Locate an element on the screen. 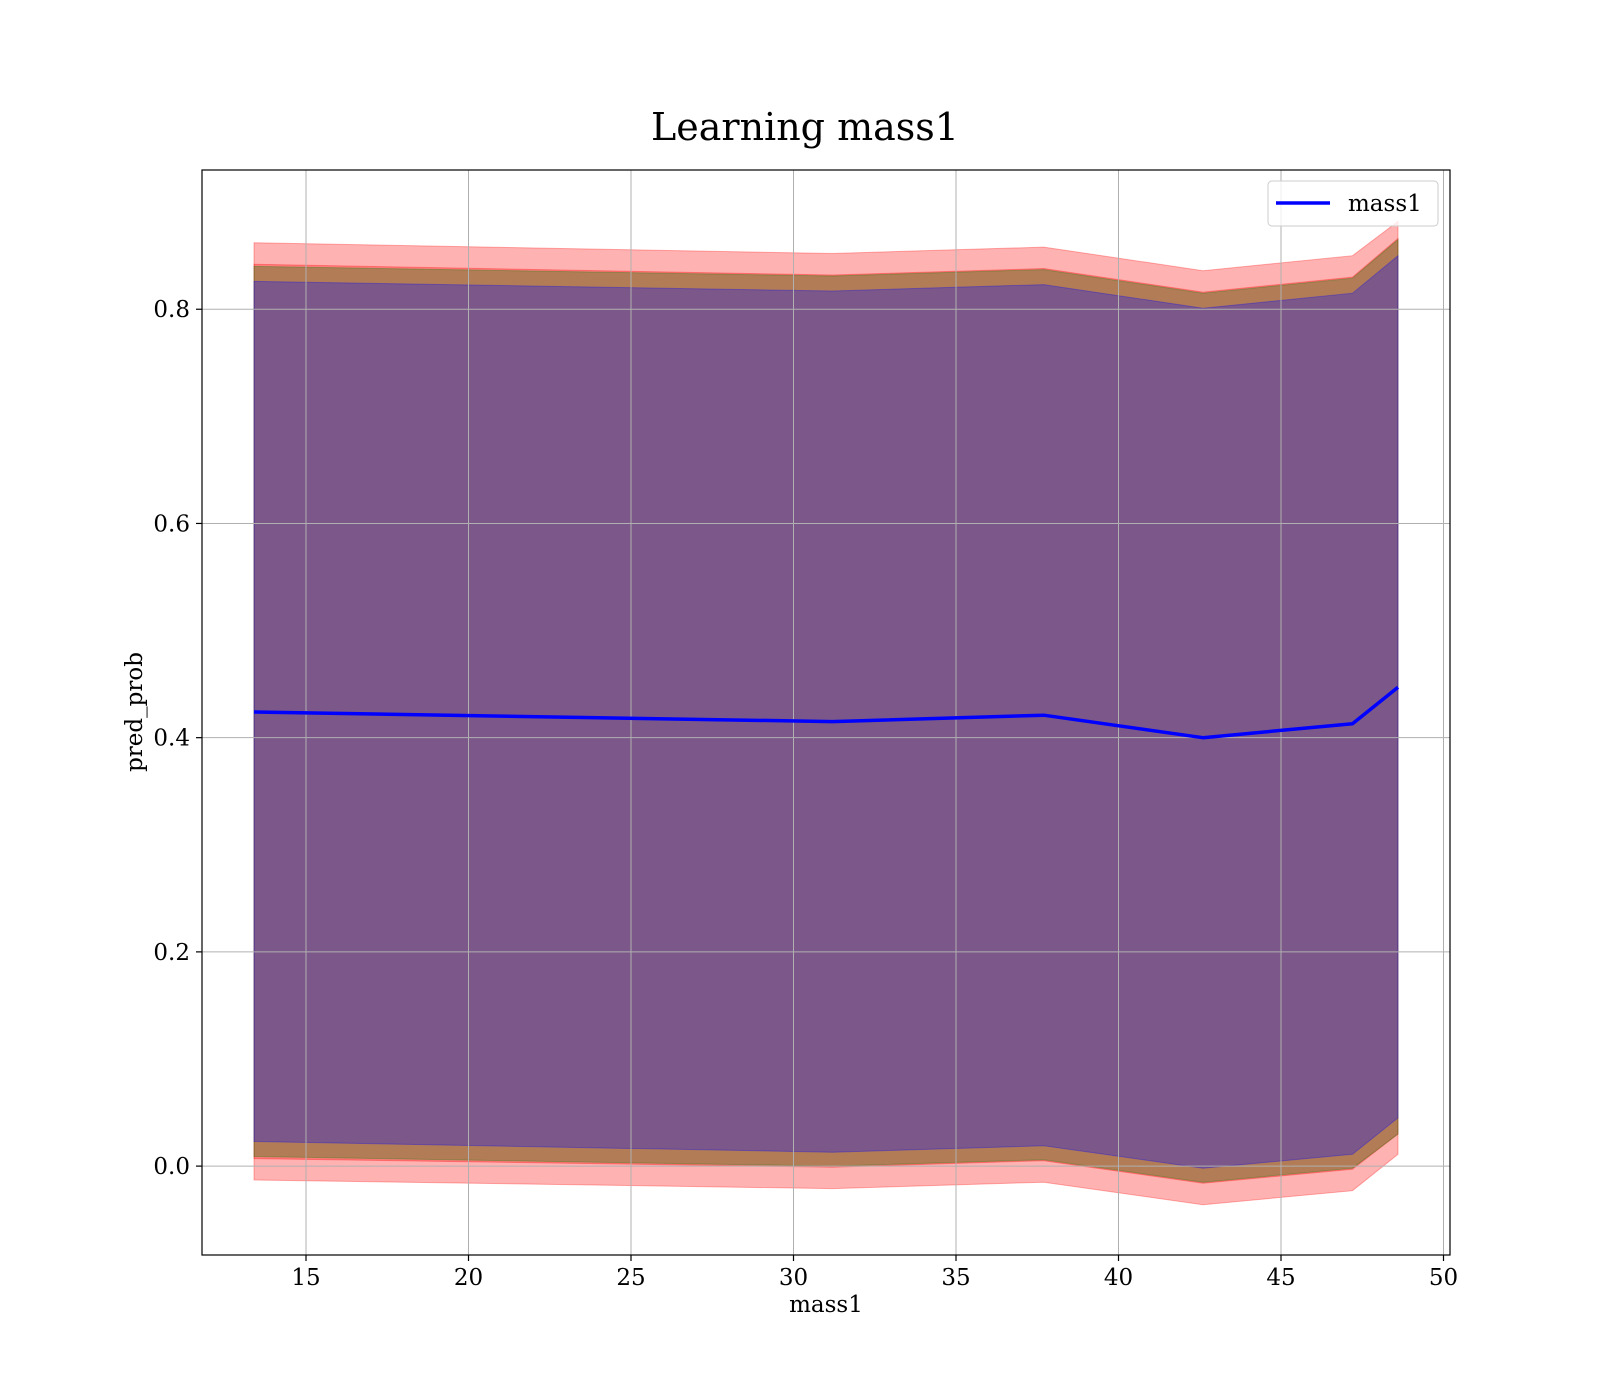  y-tick-label: 0.4 is located at coordinates (171, 739).